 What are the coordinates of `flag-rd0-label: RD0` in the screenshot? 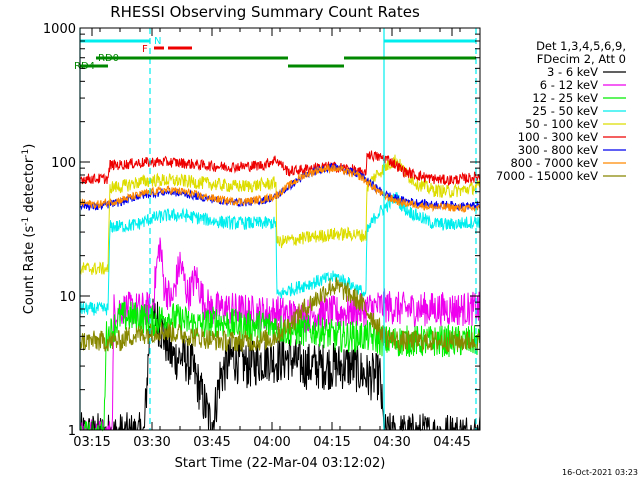 It's located at (108, 58).